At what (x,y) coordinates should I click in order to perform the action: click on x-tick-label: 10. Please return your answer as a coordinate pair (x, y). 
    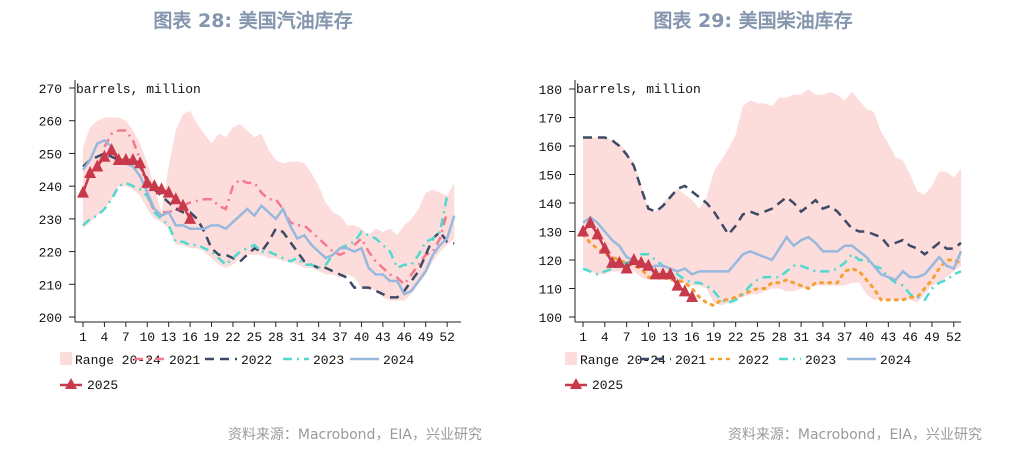
    Looking at the image, I should click on (147, 337).